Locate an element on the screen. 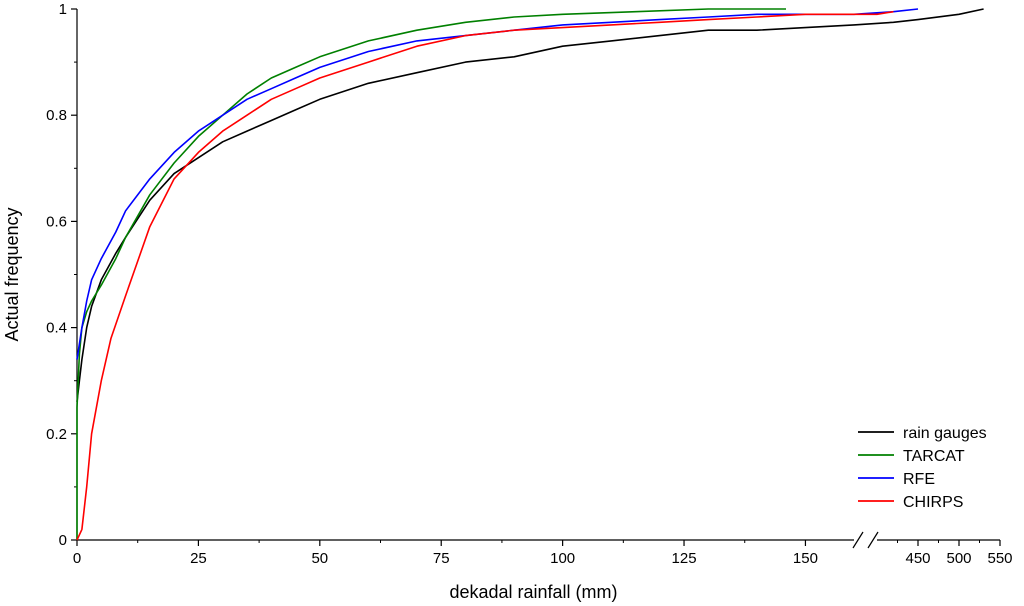 Image resolution: width=1024 pixels, height=606 pixels. legend-label-rain-gauges: rain gauges is located at coordinates (945, 433).